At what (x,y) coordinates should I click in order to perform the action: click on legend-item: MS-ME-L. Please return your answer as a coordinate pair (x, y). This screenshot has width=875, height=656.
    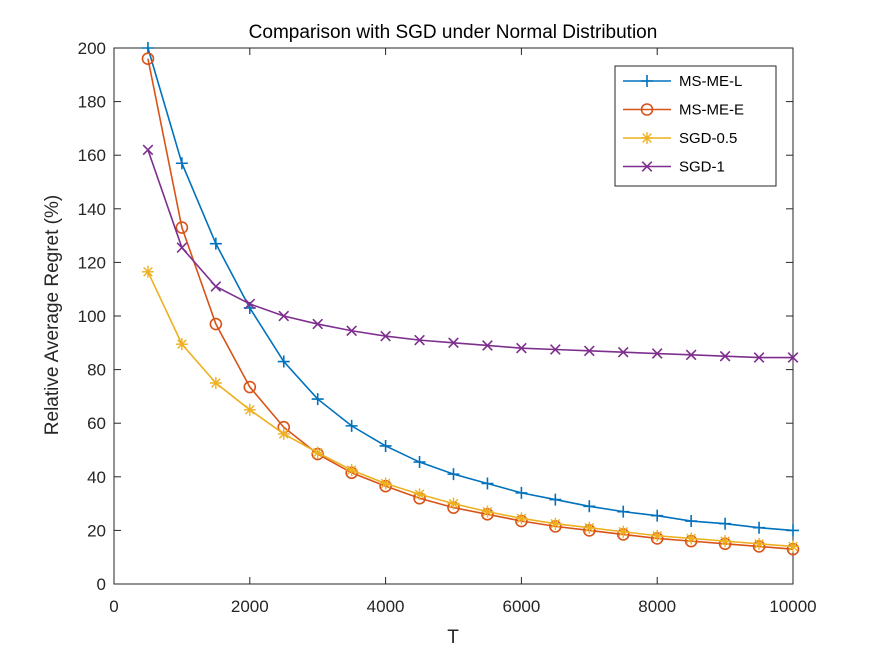
    Looking at the image, I should click on (682, 81).